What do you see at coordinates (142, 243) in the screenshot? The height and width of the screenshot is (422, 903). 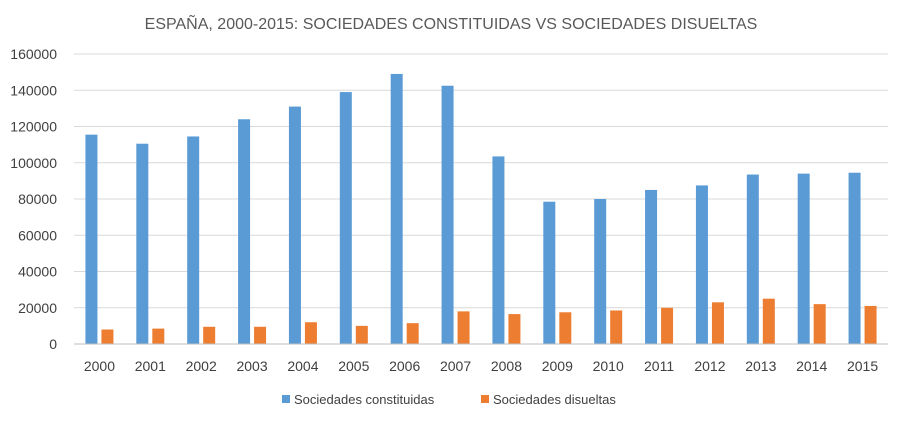 I see `bar-constituidas-2001` at bounding box center [142, 243].